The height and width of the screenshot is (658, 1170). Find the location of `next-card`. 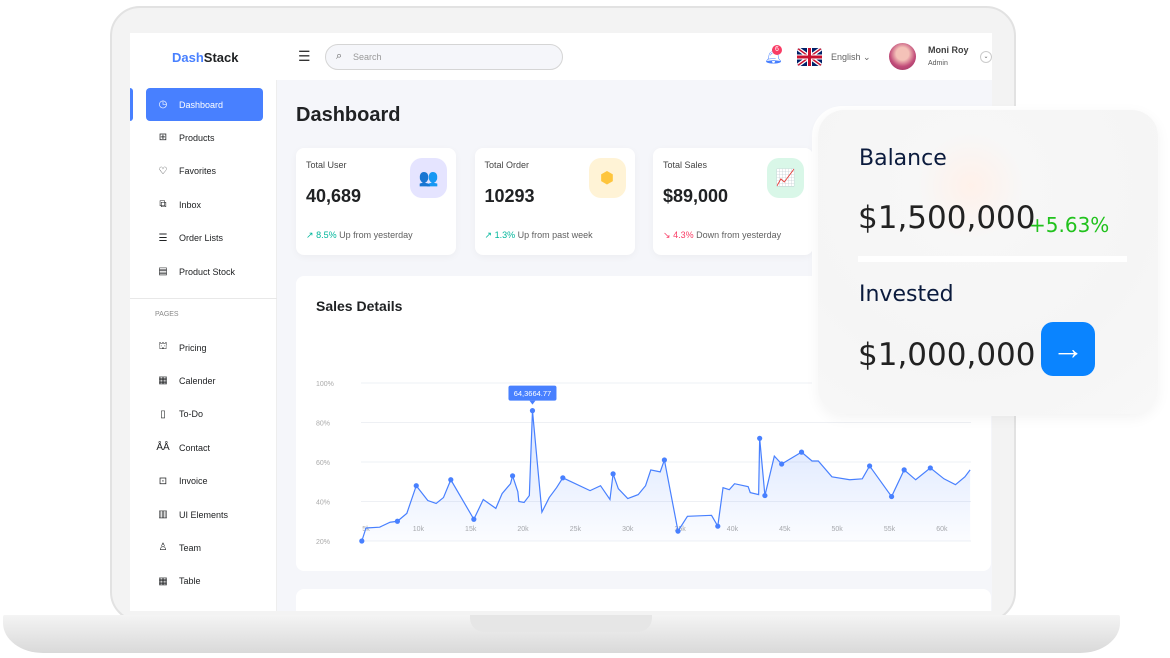

next-card is located at coordinates (643, 600).